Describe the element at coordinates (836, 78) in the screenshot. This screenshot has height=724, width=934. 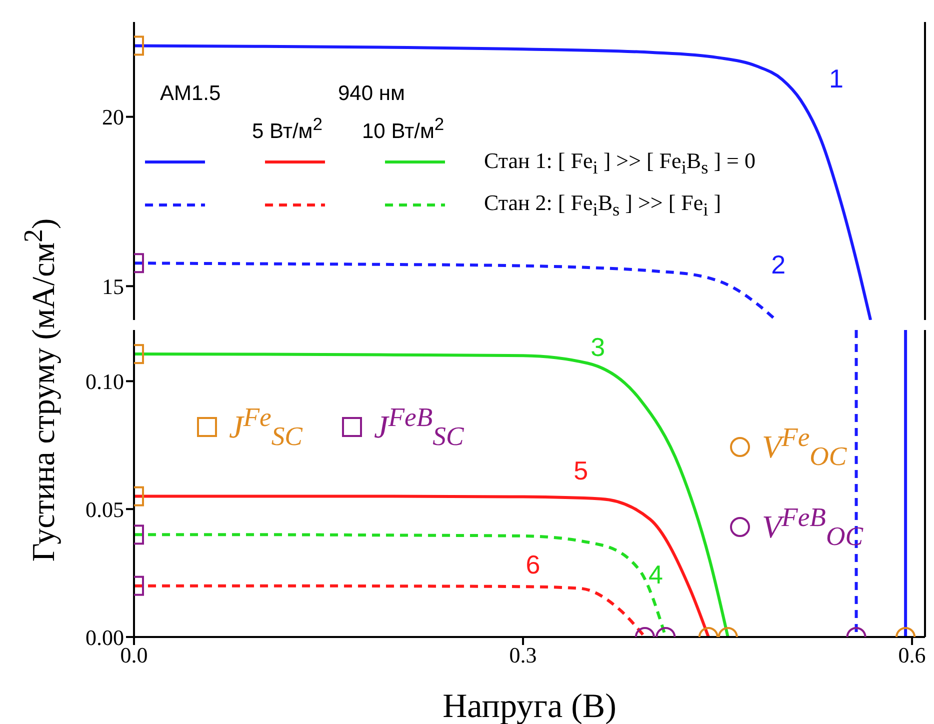
I see `series-label: 1` at that location.